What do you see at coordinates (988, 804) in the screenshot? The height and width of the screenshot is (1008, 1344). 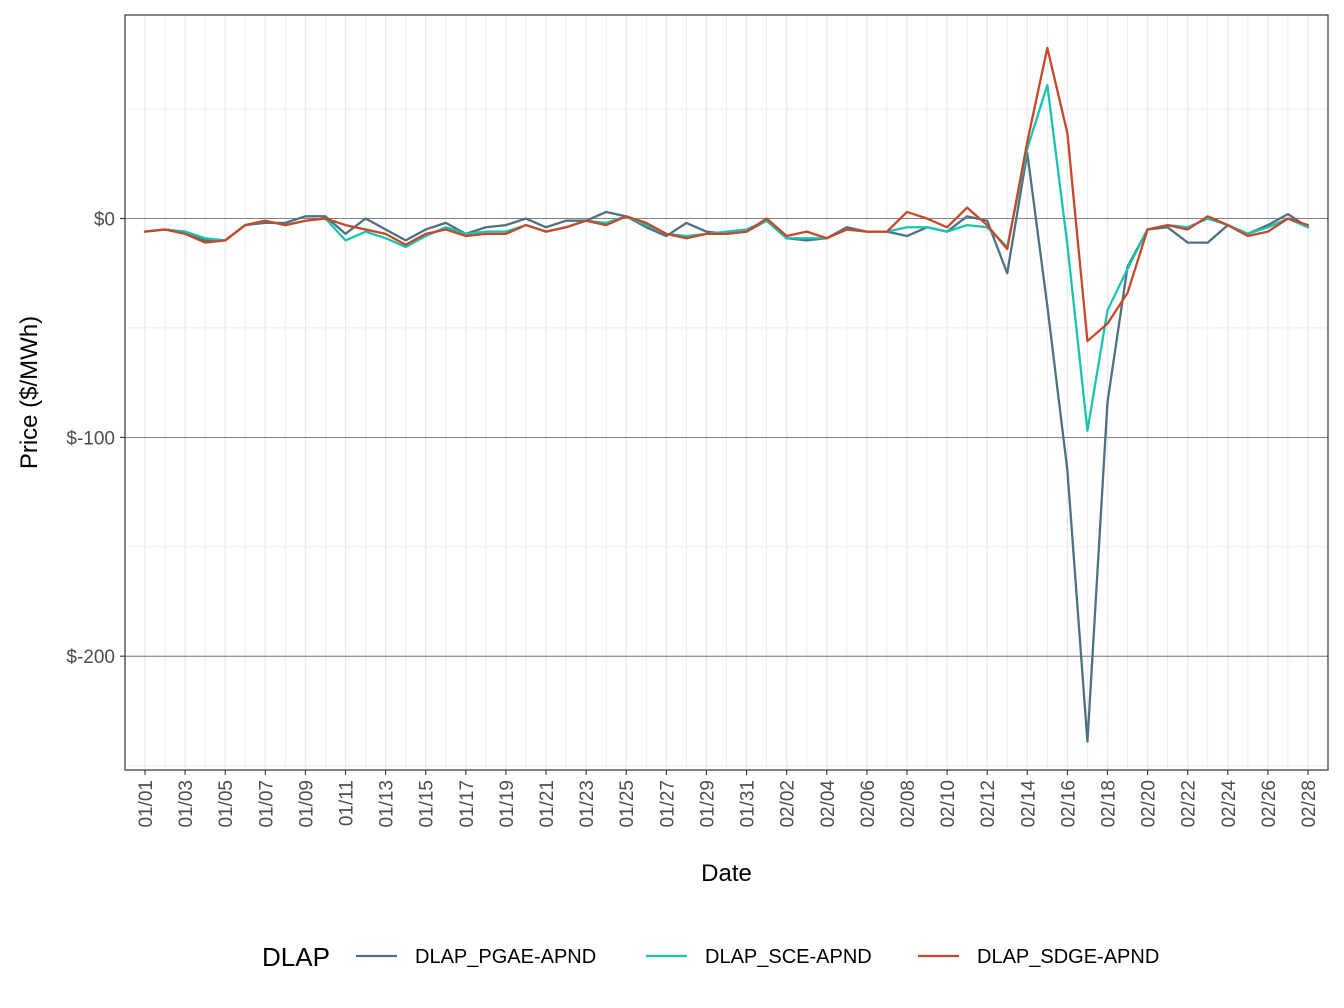 I see `x-tick-label: 02/12` at bounding box center [988, 804].